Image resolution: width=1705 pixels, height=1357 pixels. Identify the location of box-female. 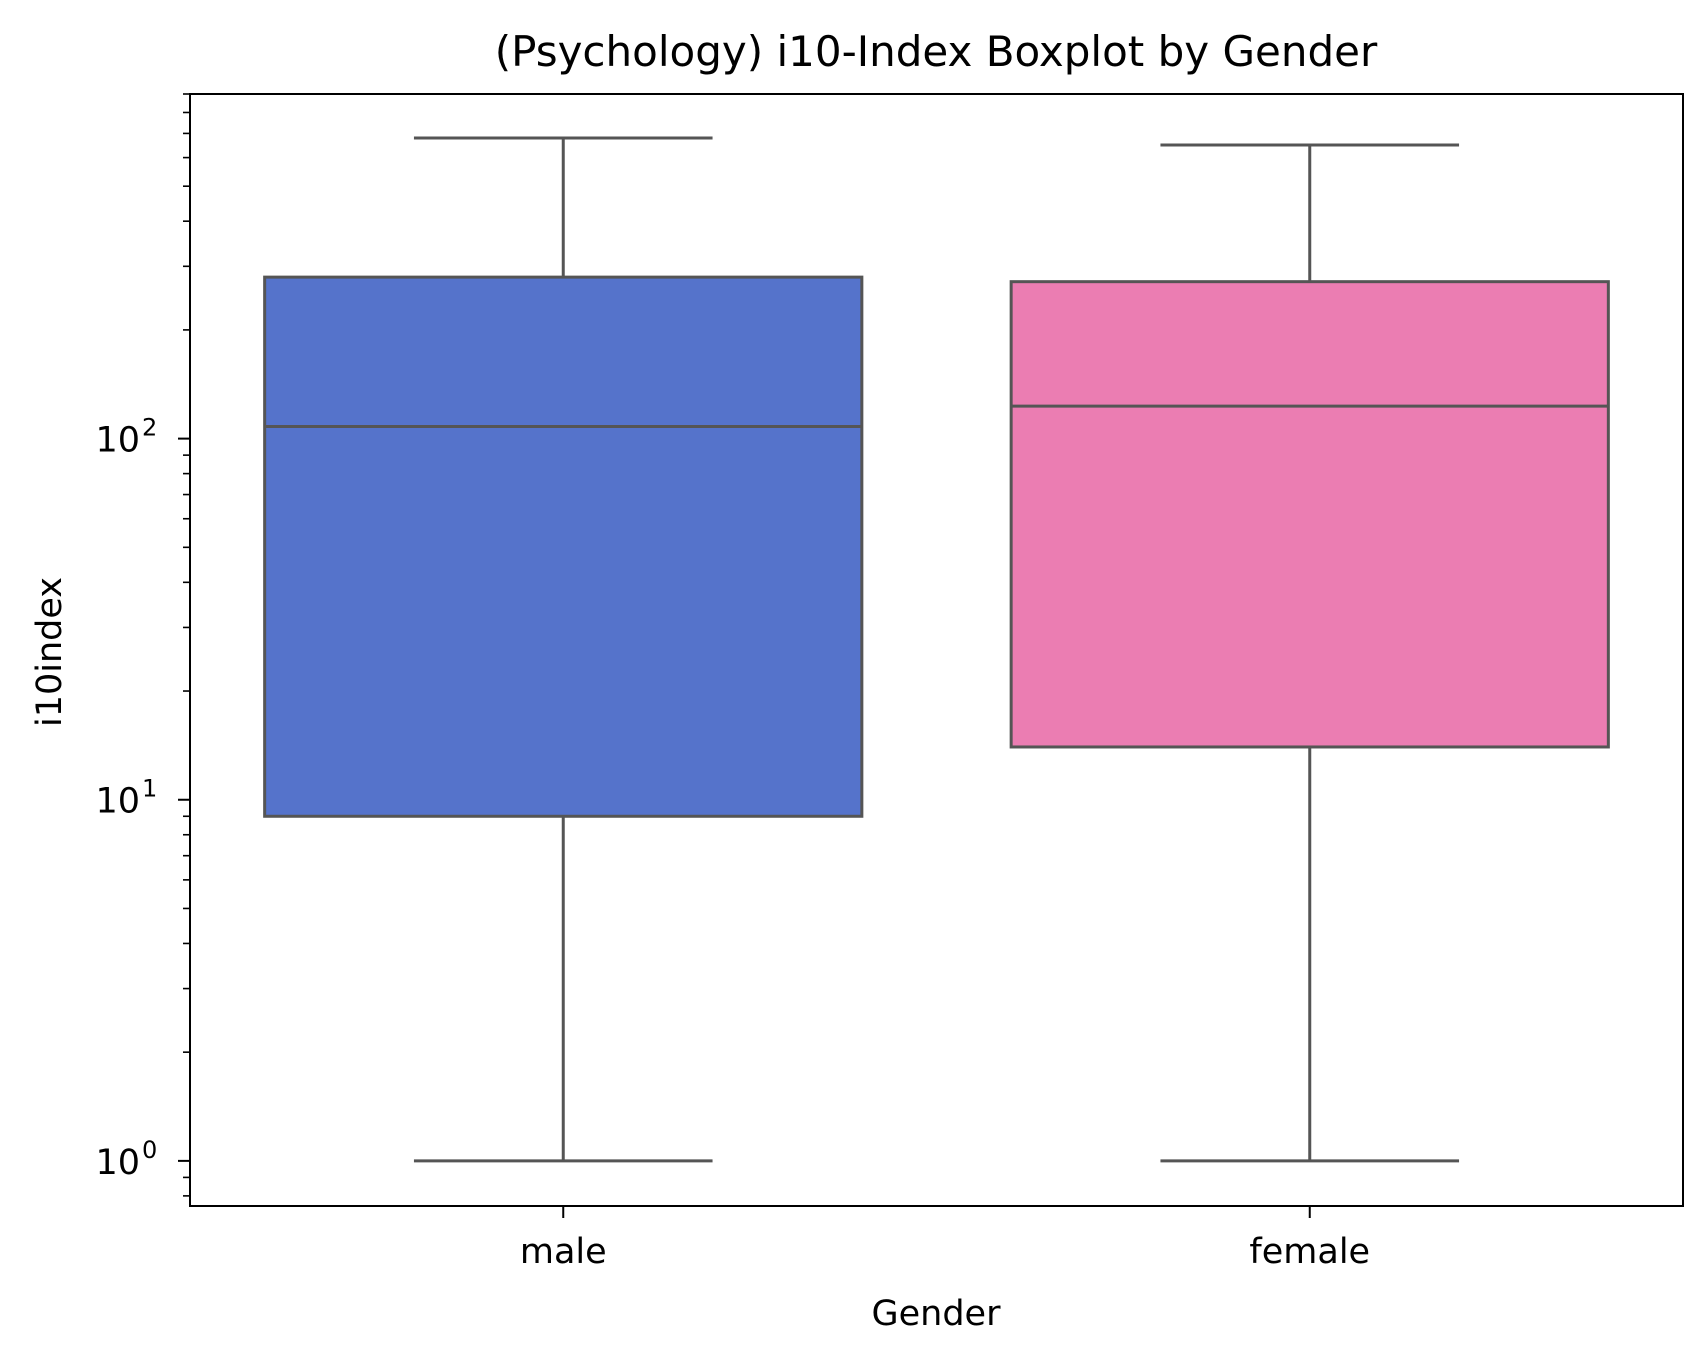
(1309, 514).